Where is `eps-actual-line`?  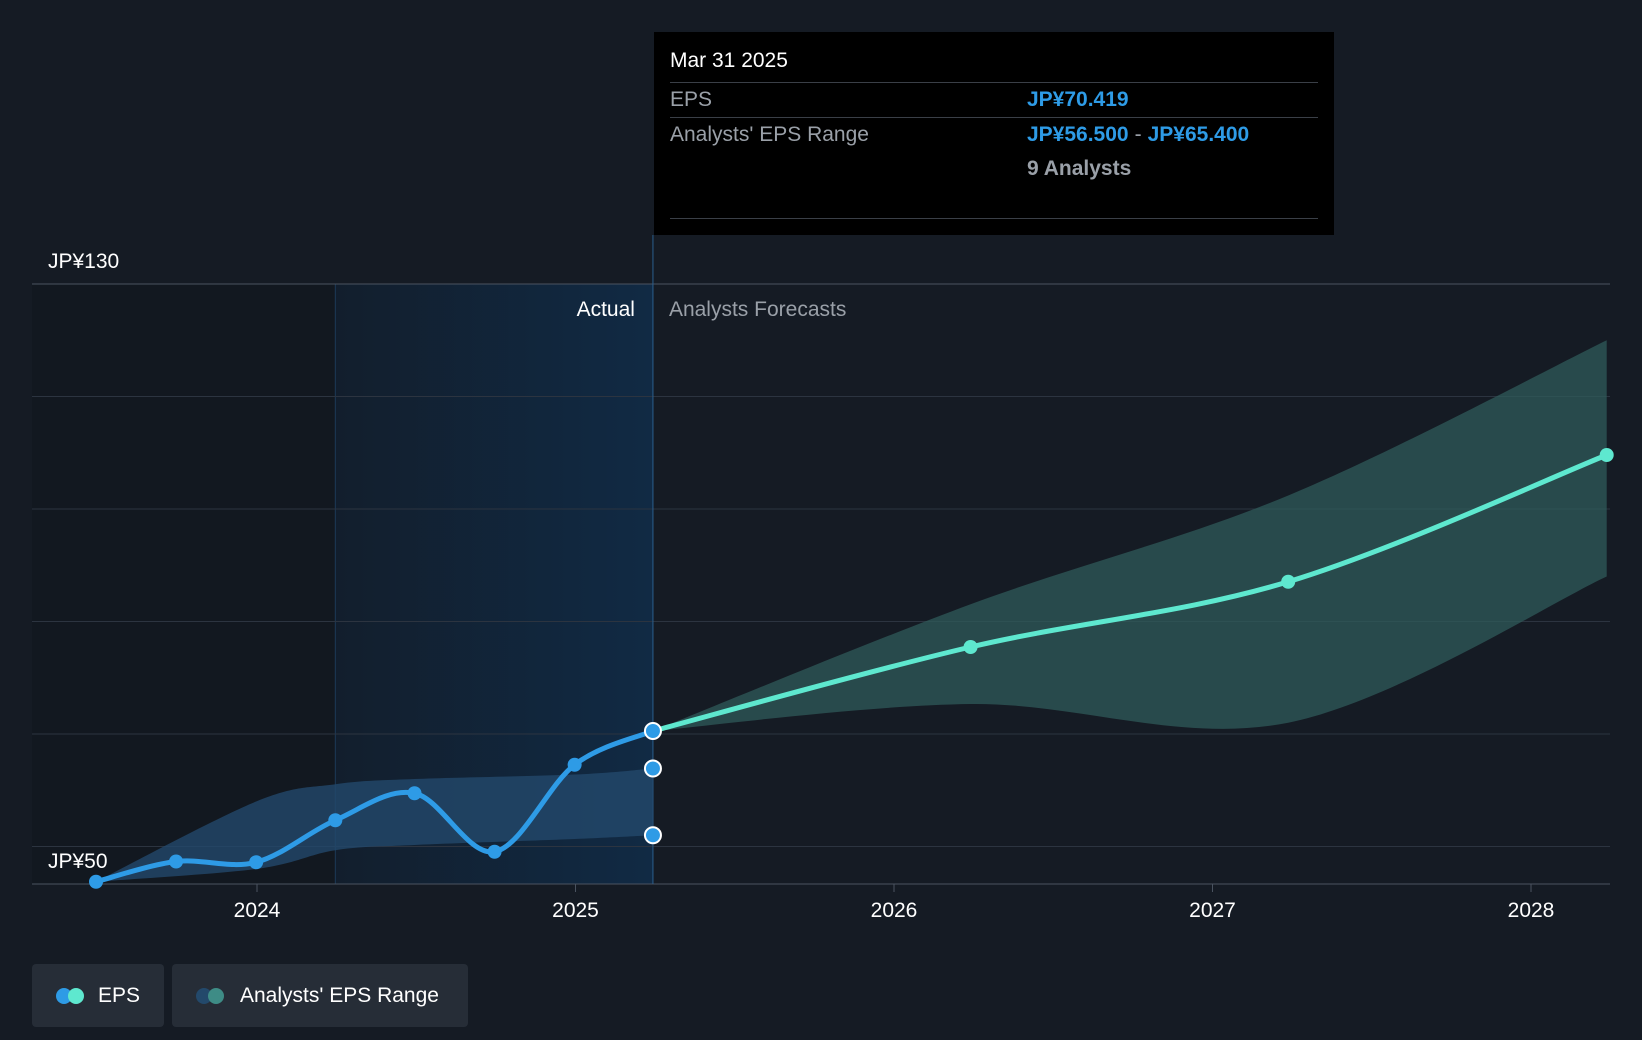 eps-actual-line is located at coordinates (374, 806).